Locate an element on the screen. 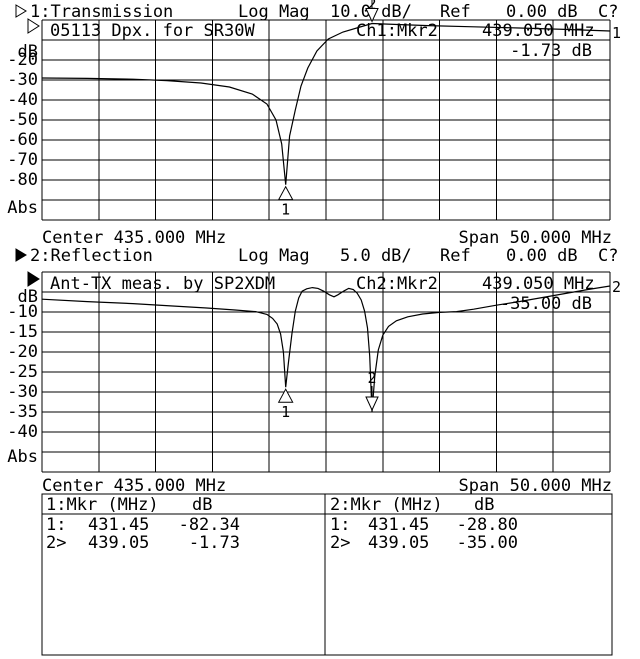 This screenshot has height=659, width=640. table-row: 2> 439.05 -1.73 2> 439.05 -35.00 is located at coordinates (282, 543).